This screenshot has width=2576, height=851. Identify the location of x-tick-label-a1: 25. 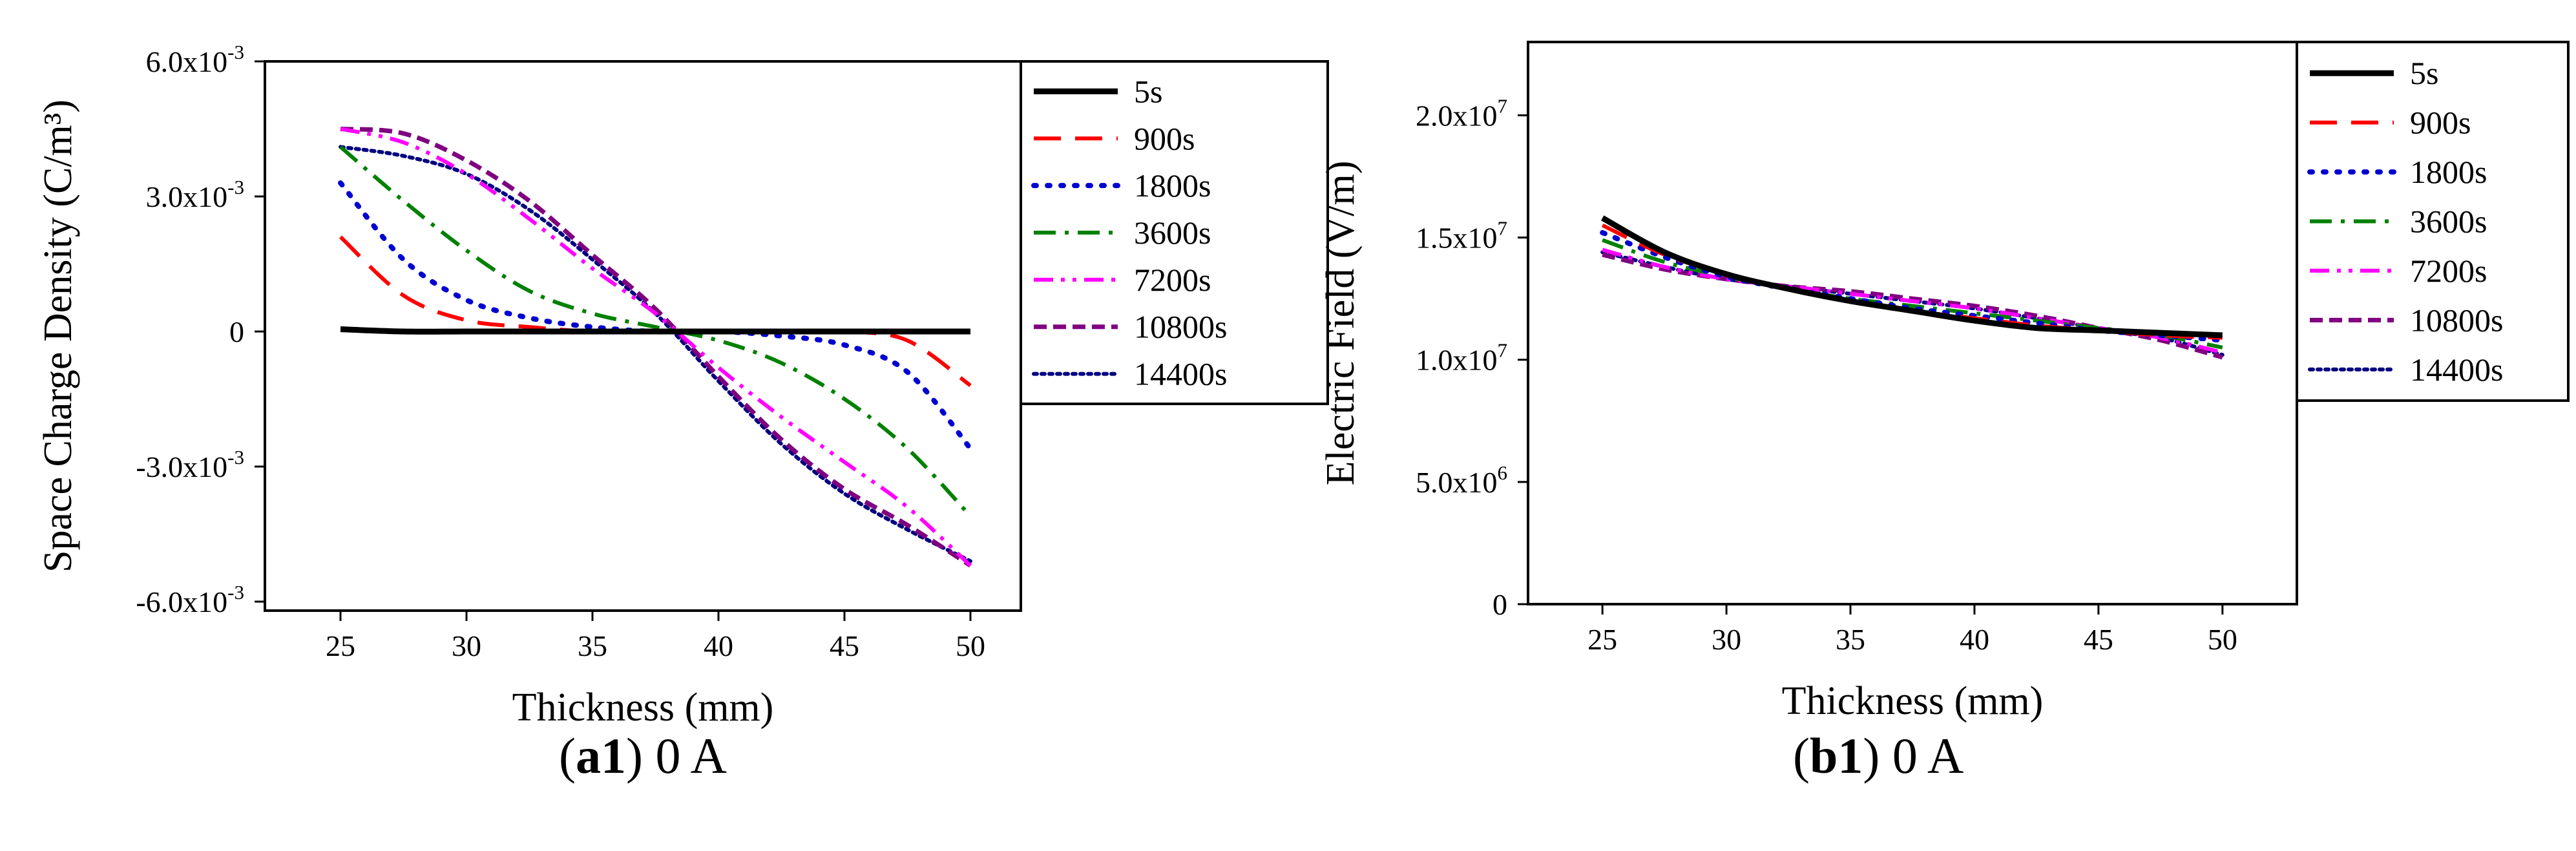
(340, 645).